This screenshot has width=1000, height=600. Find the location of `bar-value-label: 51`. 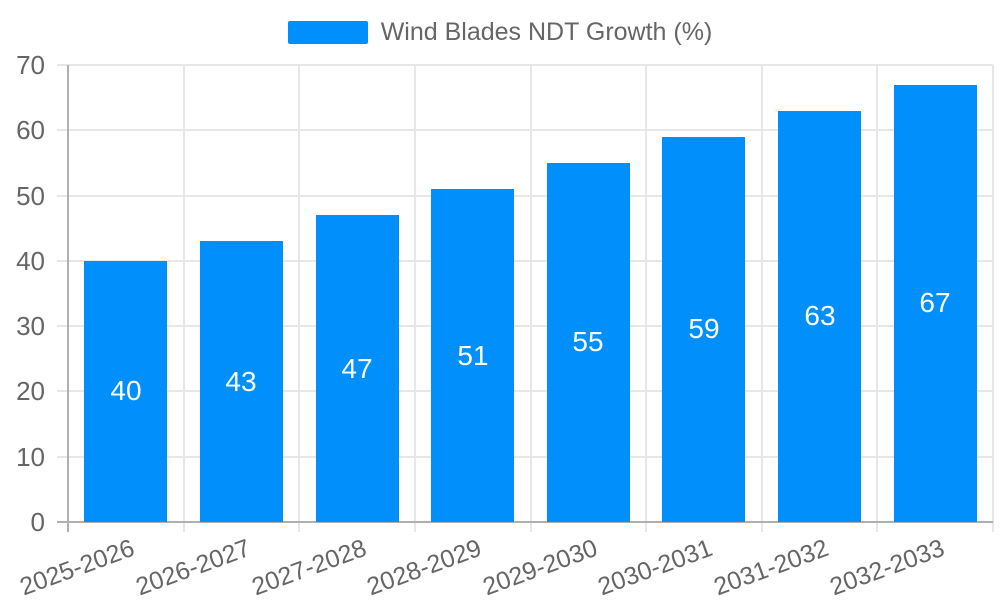

bar-value-label: 51 is located at coordinates (473, 355).